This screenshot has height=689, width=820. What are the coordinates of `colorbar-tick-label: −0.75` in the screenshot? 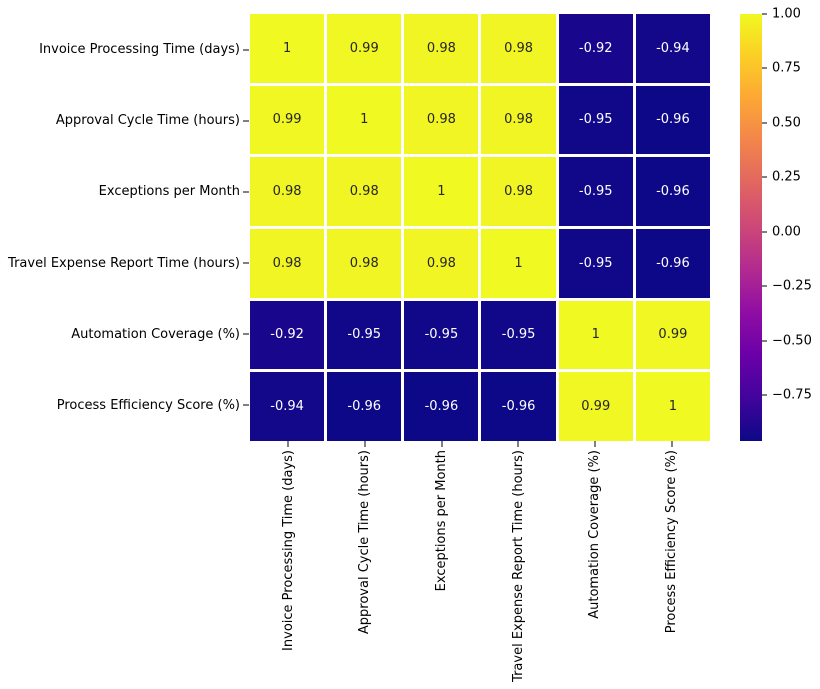 It's located at (792, 395).